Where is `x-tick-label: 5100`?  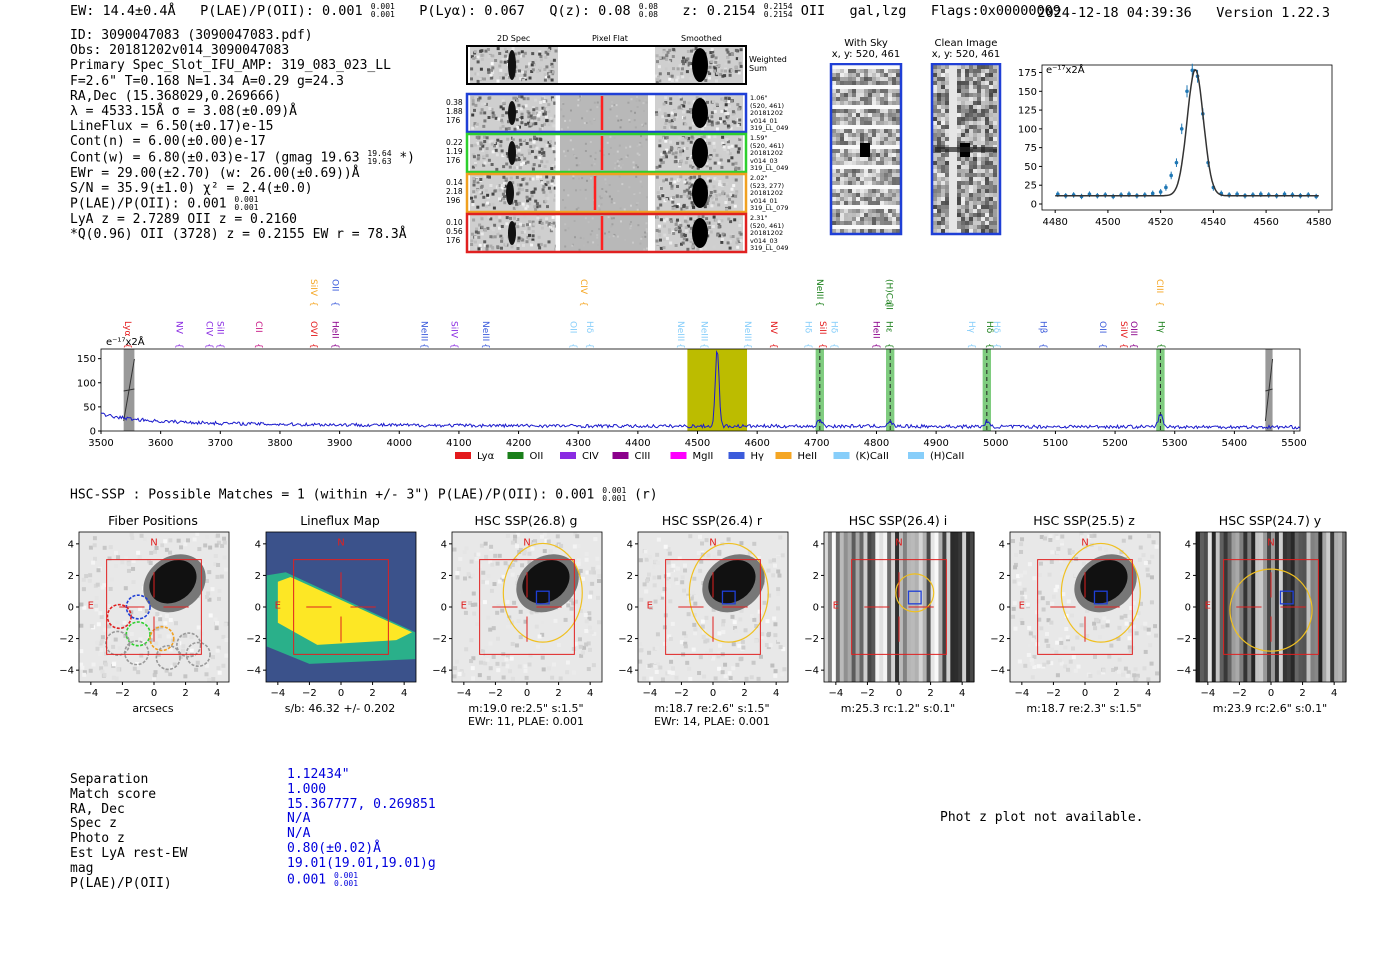
x-tick-label: 5100 is located at coordinates (1055, 443).